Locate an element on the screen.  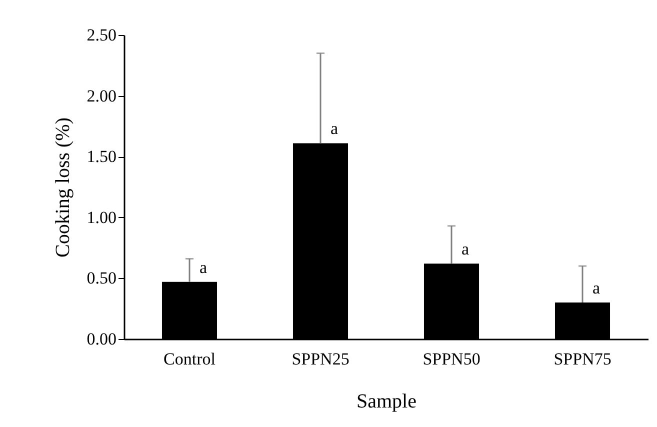
y-tick-label: 0.50 is located at coordinates (101, 278).